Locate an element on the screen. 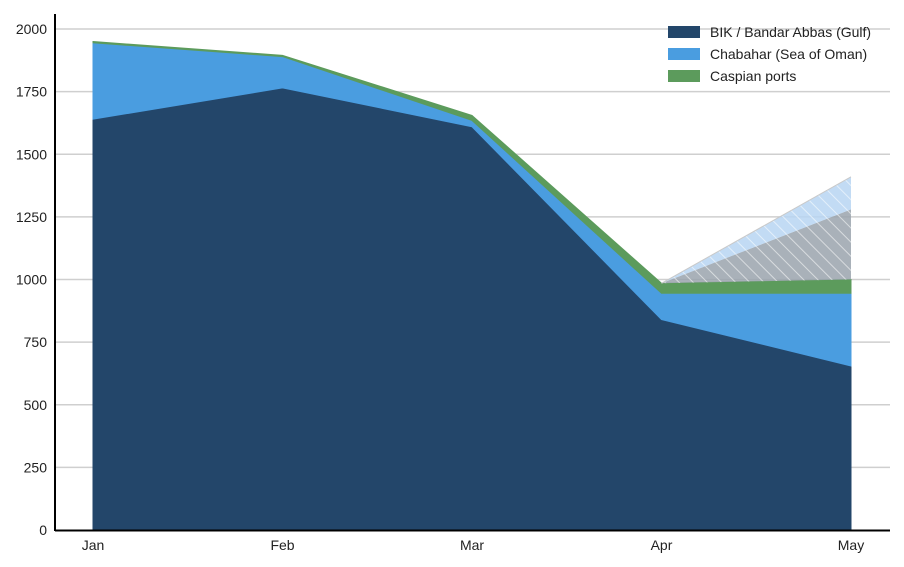 The image size is (904, 567). x-tick-label-feb: Feb is located at coordinates (282, 545).